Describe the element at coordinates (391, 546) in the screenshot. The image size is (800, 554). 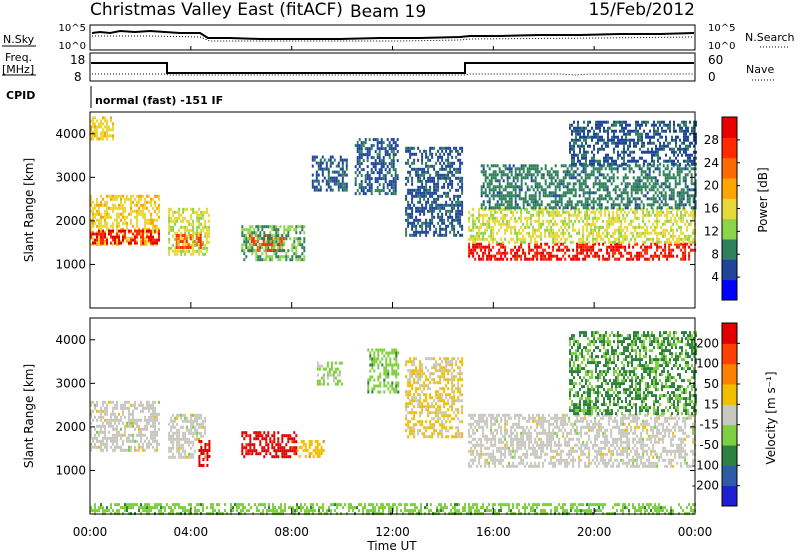
I see `x-axis-label: Time UT` at that location.